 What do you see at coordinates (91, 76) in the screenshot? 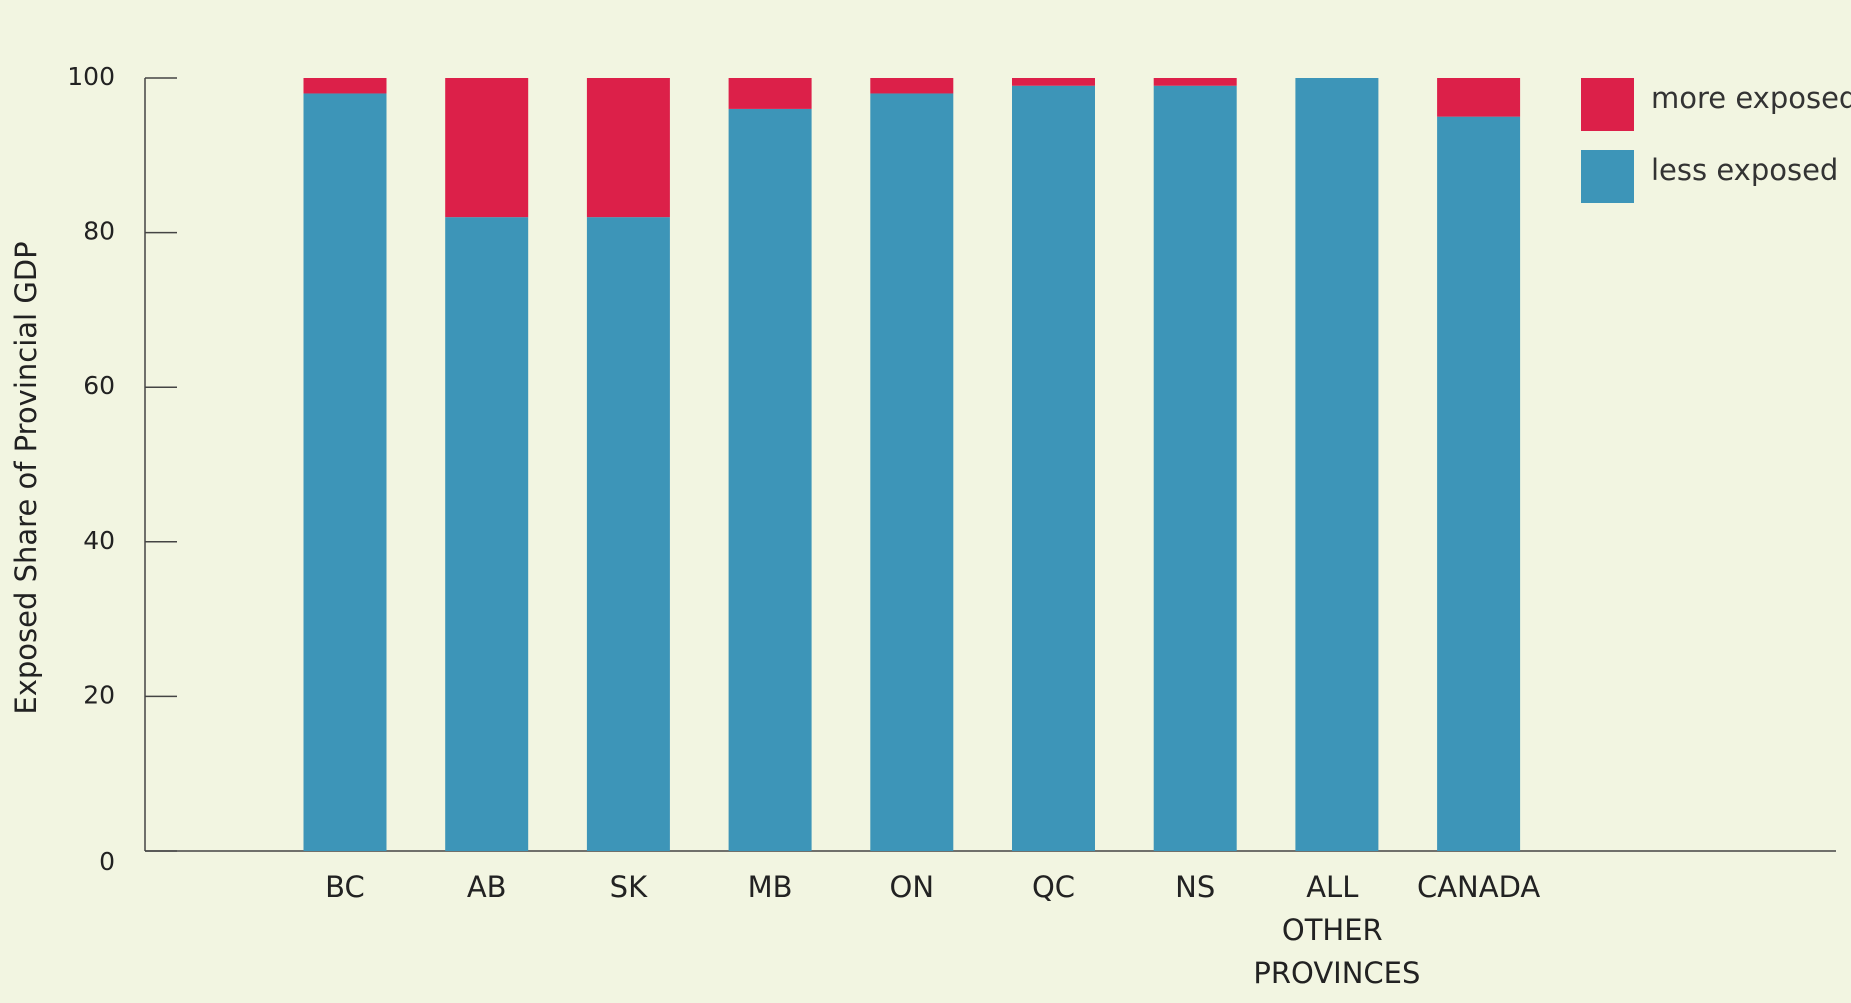
I see `y-tick-label: 100` at bounding box center [91, 76].